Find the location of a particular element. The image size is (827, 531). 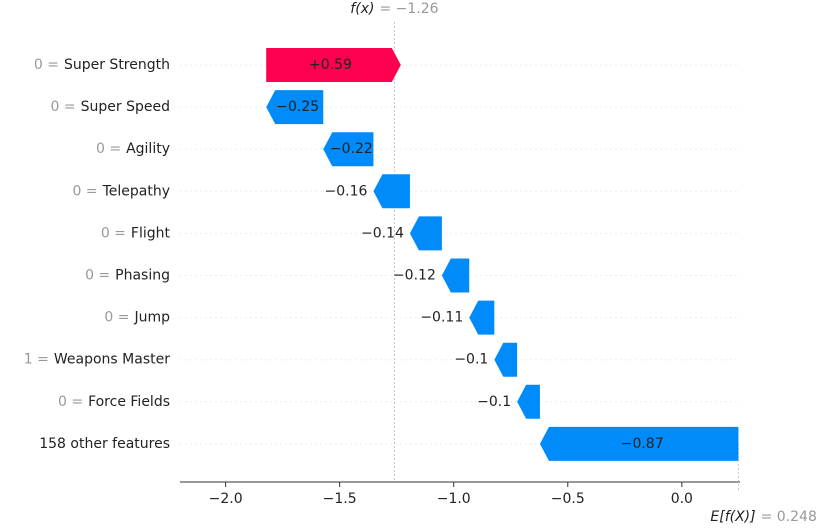

x-tick-label: −1.0 is located at coordinates (454, 499).